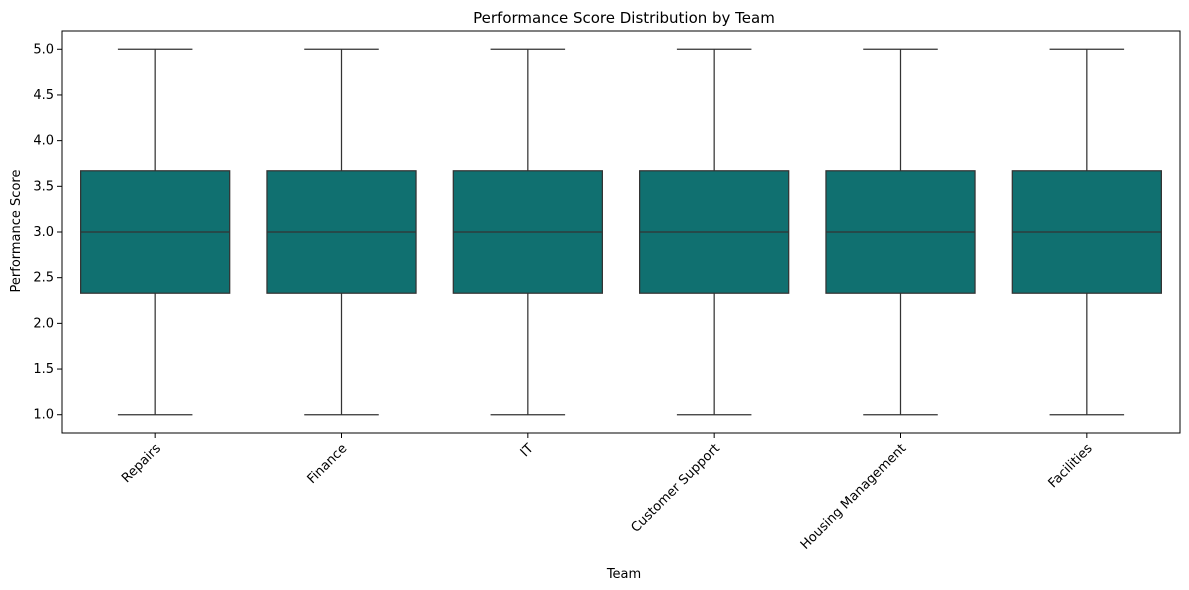  What do you see at coordinates (43, 49) in the screenshot?
I see `y-tick-label: 5.0` at bounding box center [43, 49].